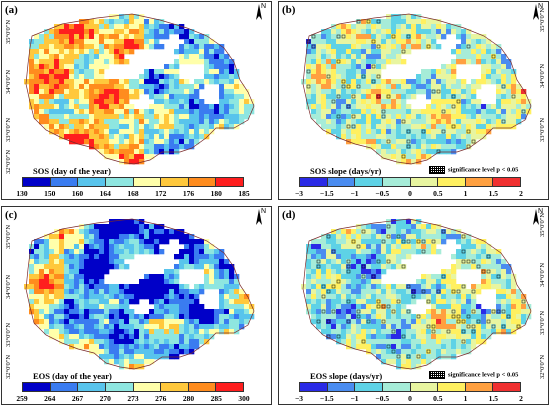 This screenshot has width=550, height=407. What do you see at coordinates (105, 193) in the screenshot?
I see `colorbar-tick-label: 164` at bounding box center [105, 193].